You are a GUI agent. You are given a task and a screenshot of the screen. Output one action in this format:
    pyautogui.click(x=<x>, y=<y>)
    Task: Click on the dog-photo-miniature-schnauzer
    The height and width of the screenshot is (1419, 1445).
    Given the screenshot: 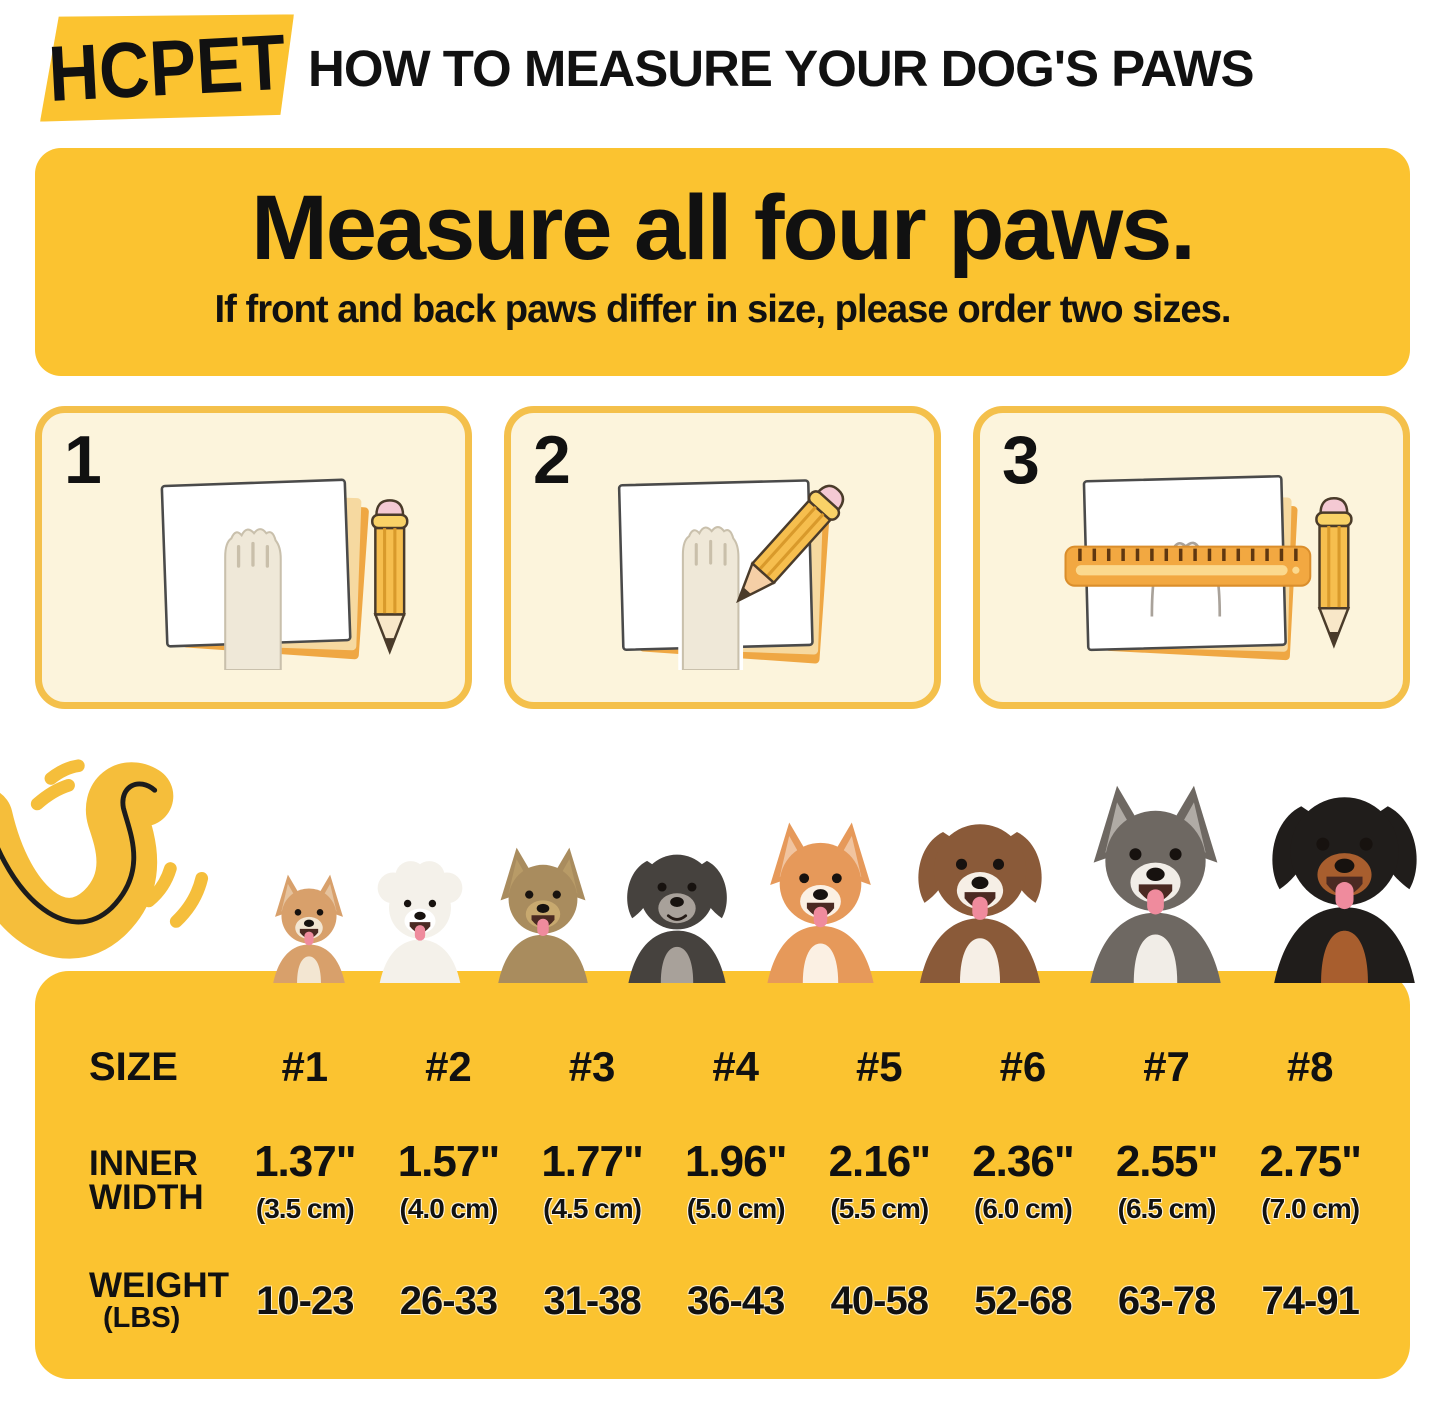 What is the action you would take?
    pyautogui.click(x=677, y=907)
    